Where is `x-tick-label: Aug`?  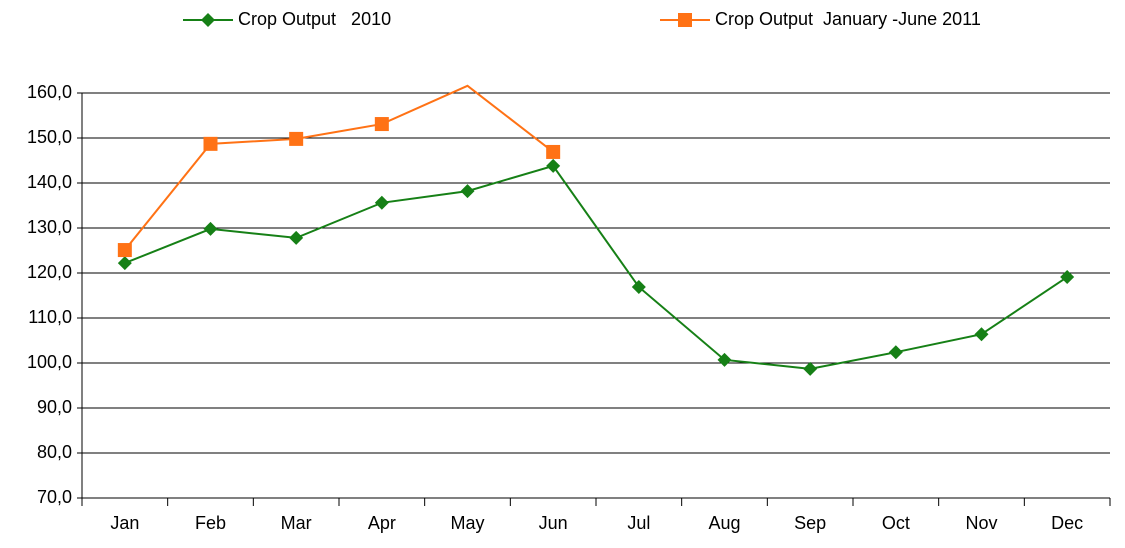 x-tick-label: Aug is located at coordinates (724, 523).